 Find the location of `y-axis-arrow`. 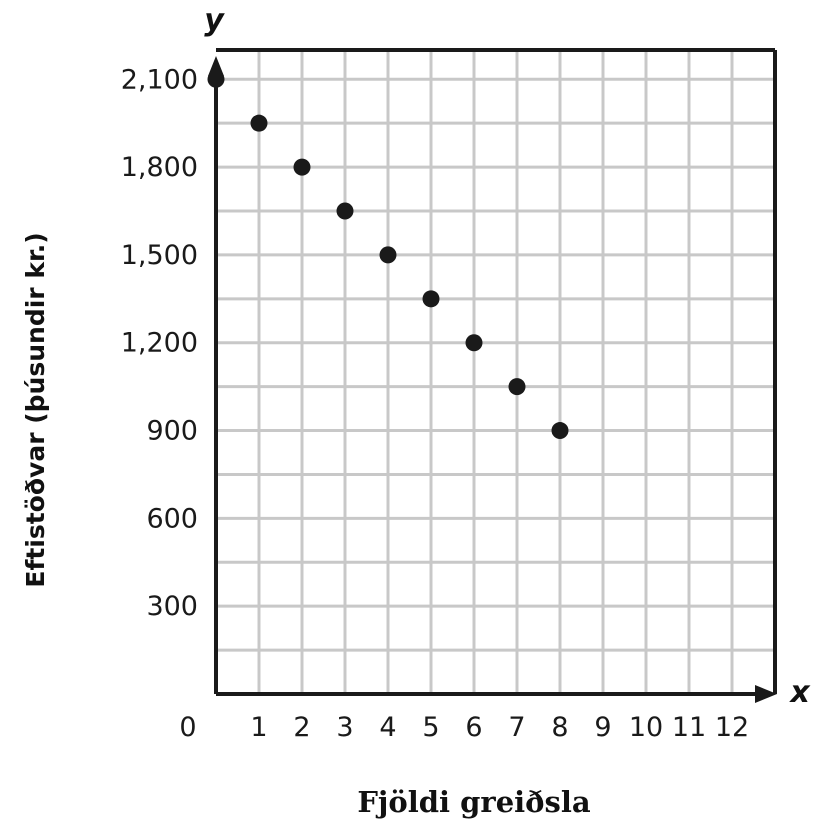

y-axis-arrow is located at coordinates (216, 66).